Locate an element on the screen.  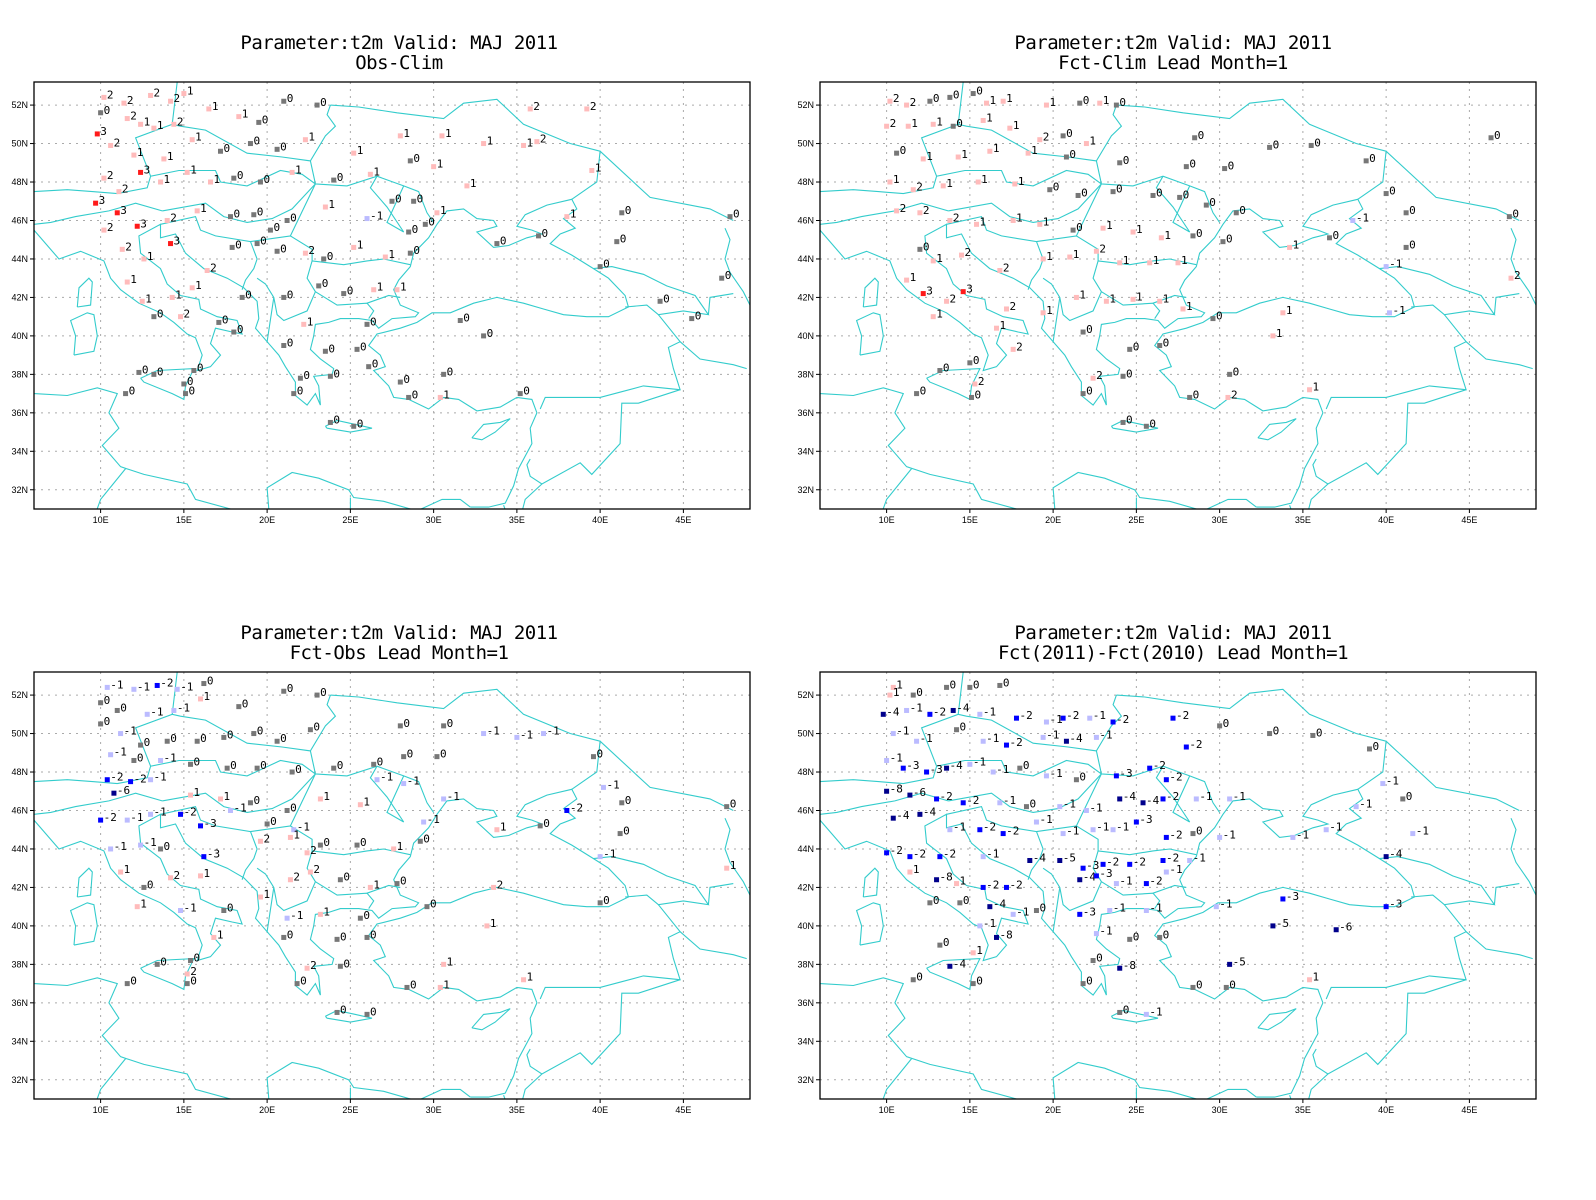
lat-tick-label: 42N is located at coordinates (19, 887).